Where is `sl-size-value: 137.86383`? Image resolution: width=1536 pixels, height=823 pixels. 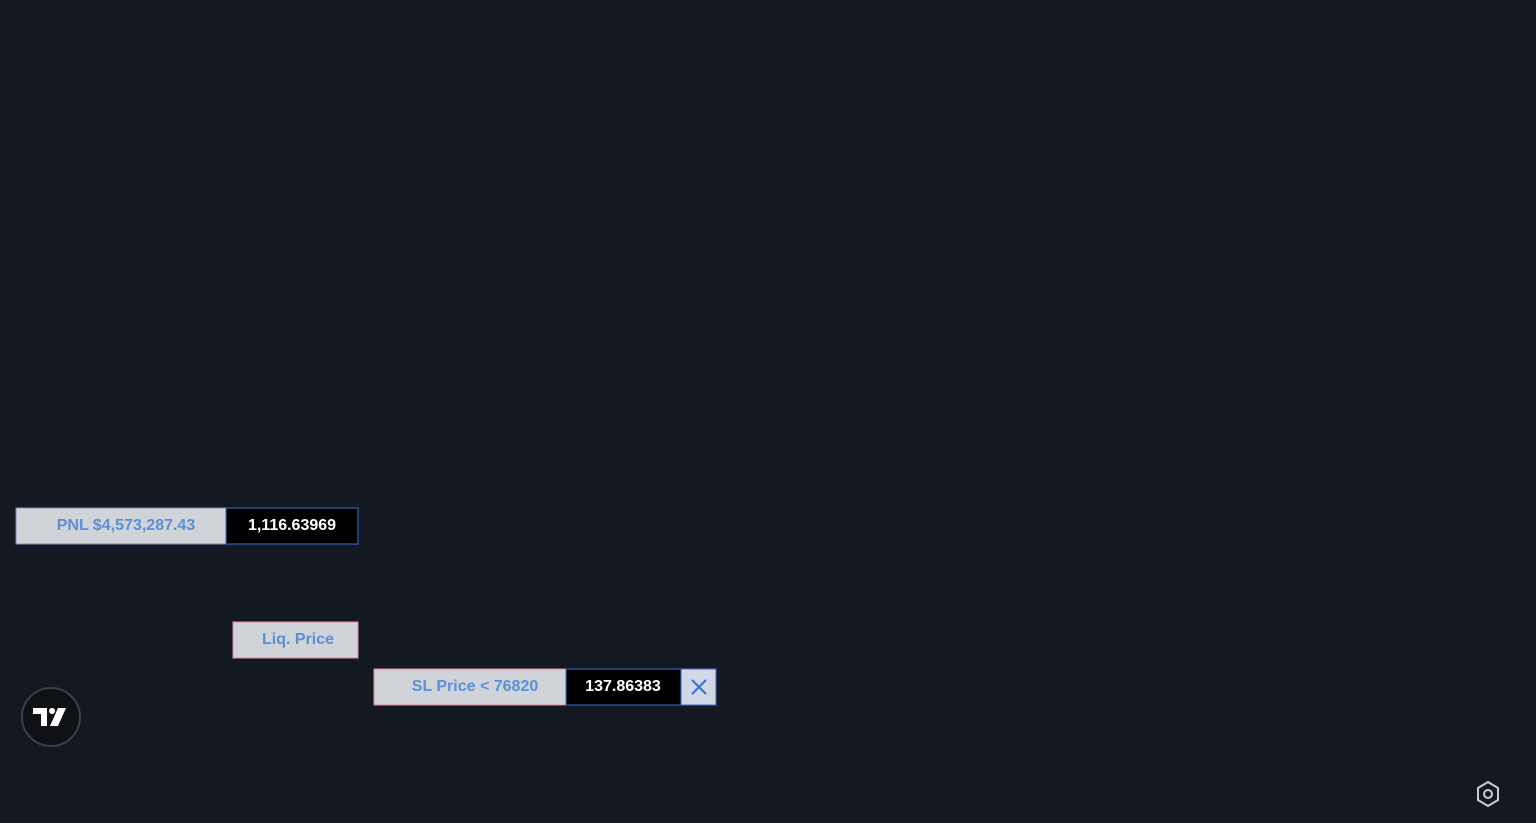 sl-size-value: 137.86383 is located at coordinates (623, 686).